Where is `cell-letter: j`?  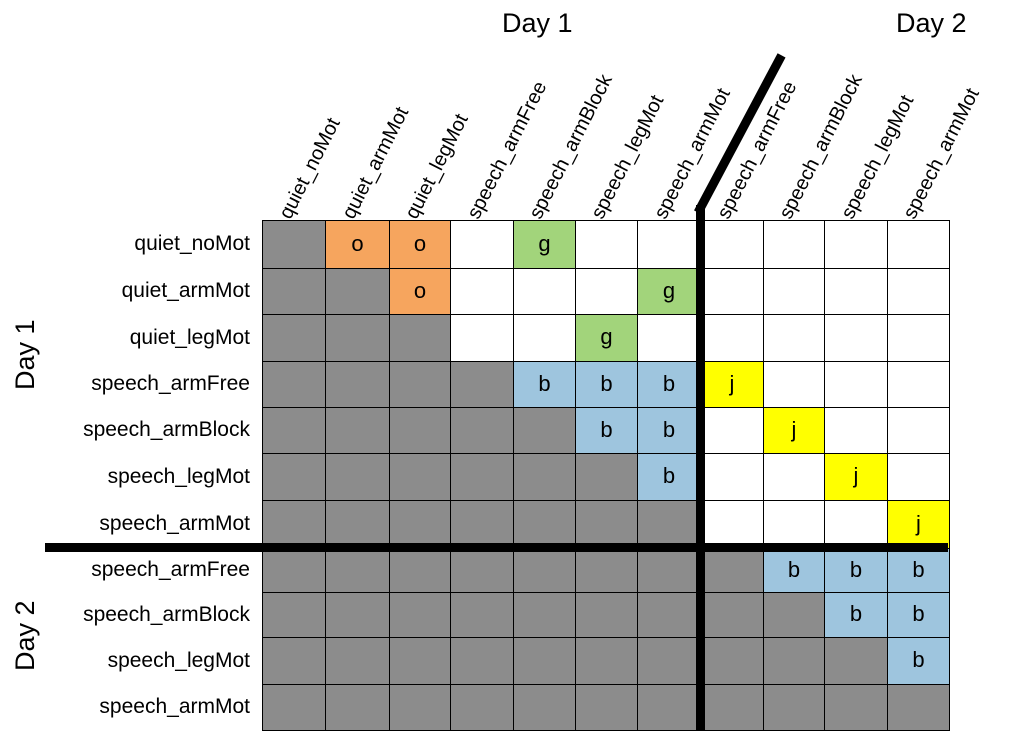
cell-letter: j is located at coordinates (856, 475).